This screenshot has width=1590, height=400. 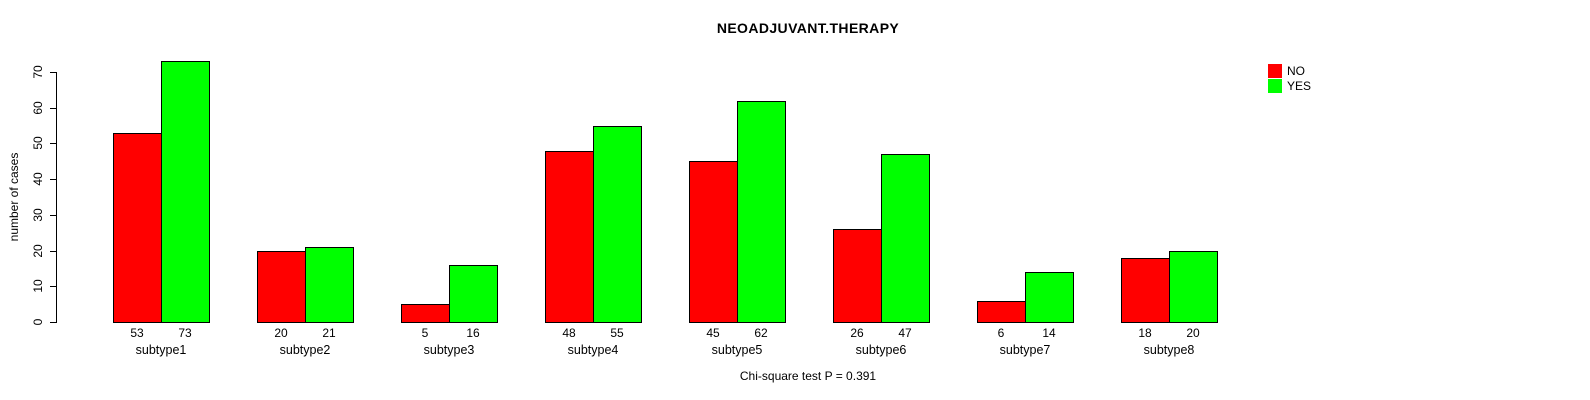 What do you see at coordinates (185, 192) in the screenshot?
I see `bar-yes-subtype1` at bounding box center [185, 192].